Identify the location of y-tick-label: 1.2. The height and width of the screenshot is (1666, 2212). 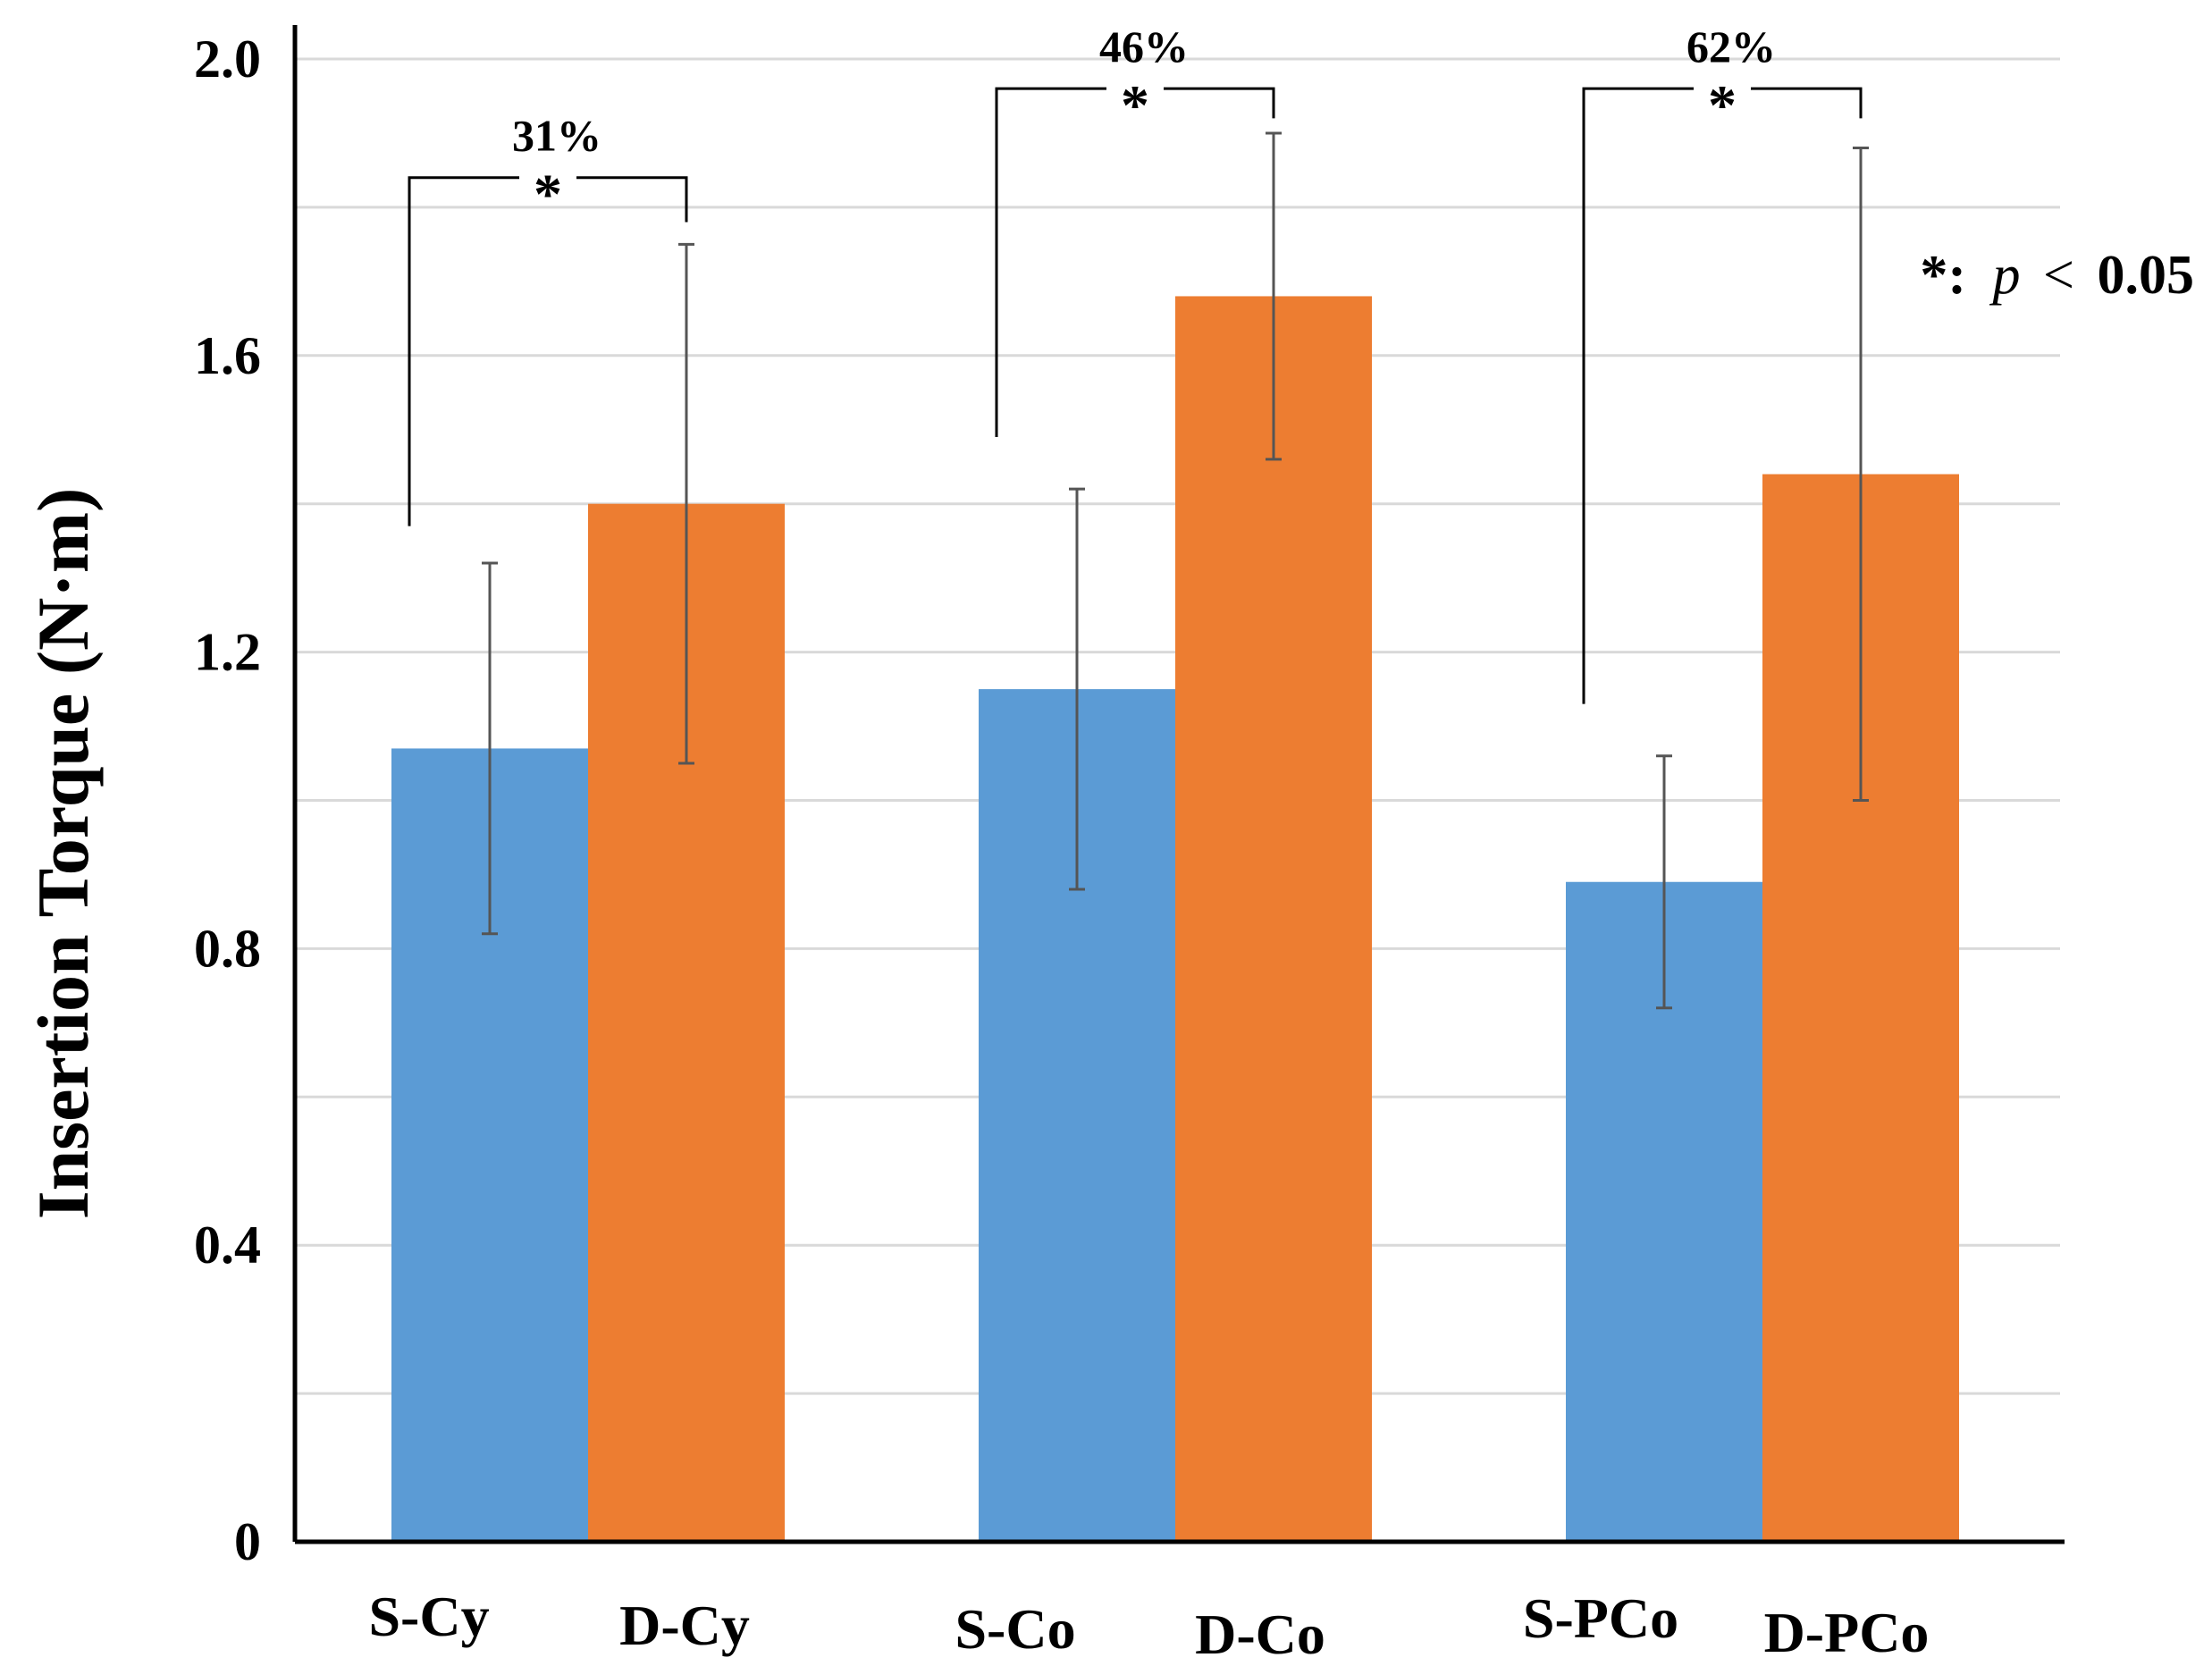
(227, 652).